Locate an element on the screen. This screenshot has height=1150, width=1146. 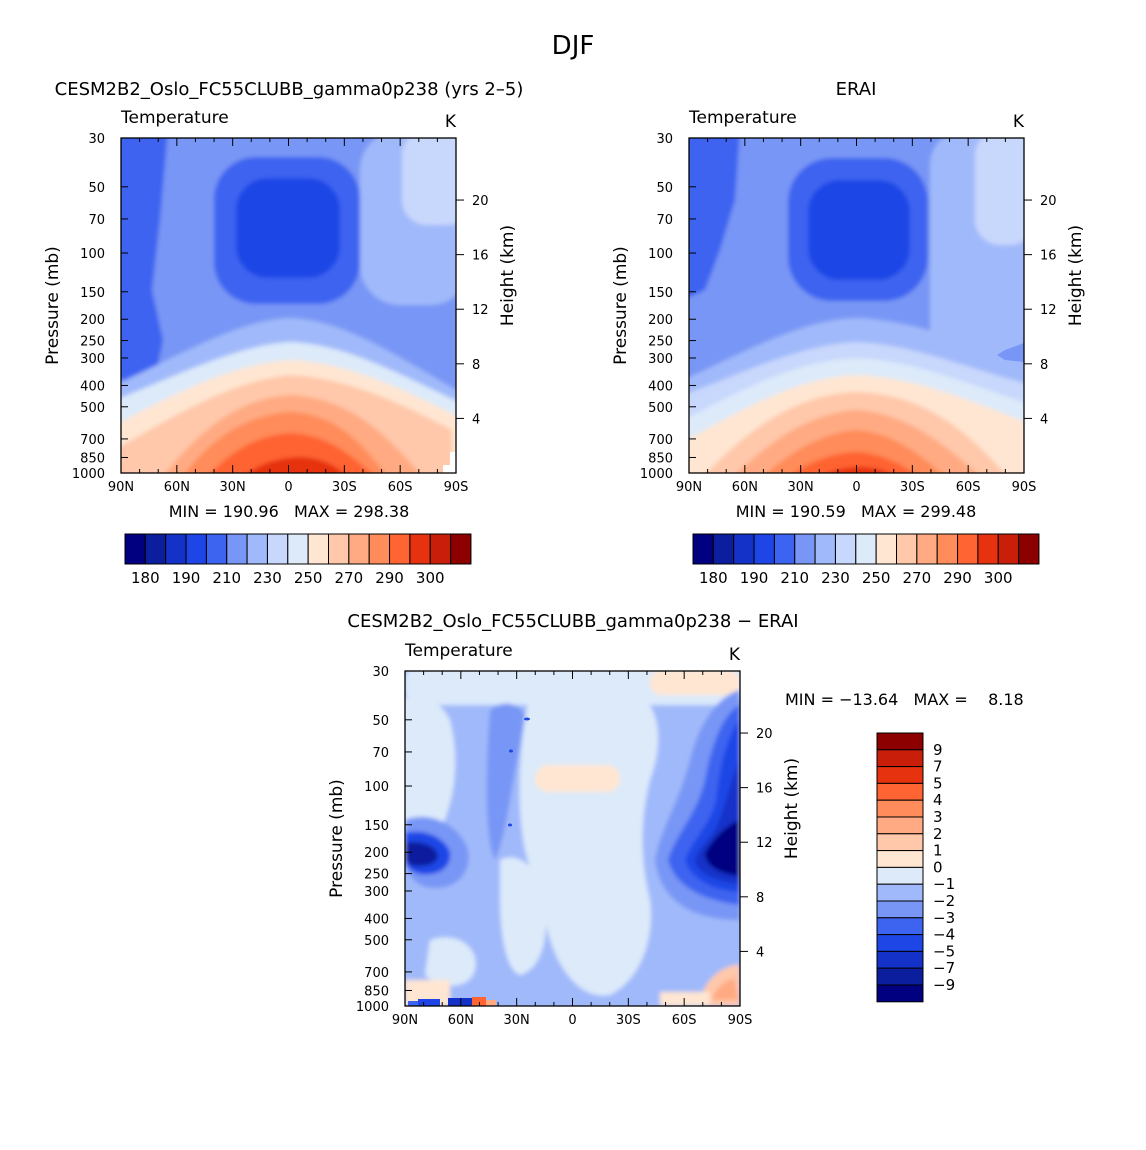
diff-plot-area is located at coordinates (572, 838).